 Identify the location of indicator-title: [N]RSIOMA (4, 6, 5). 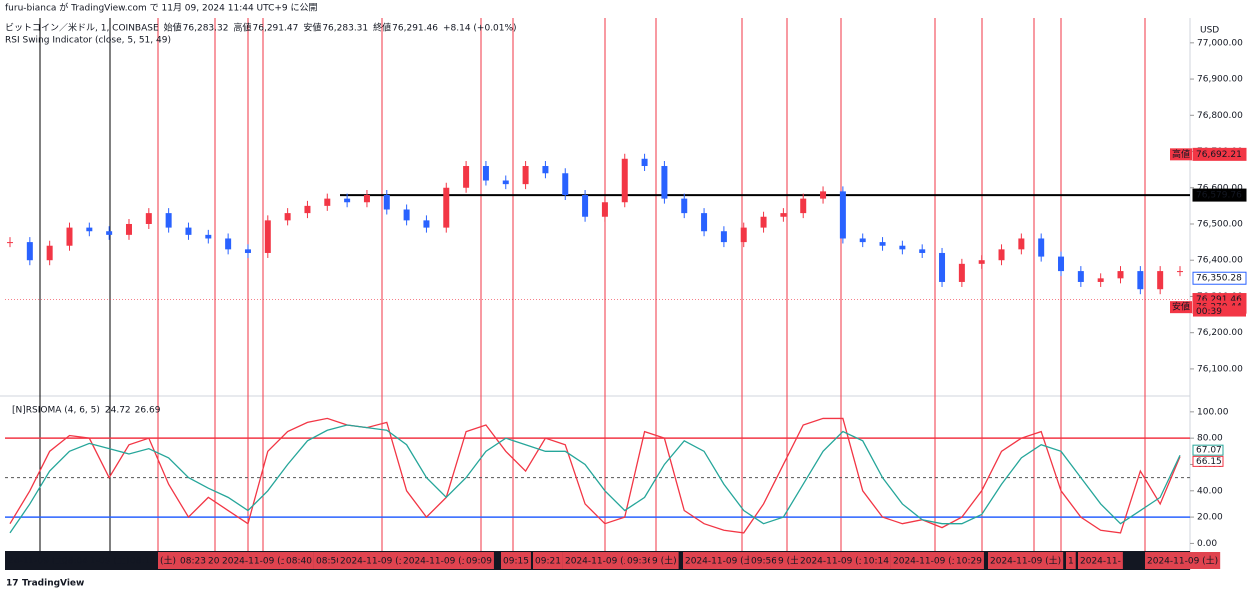
(56, 411).